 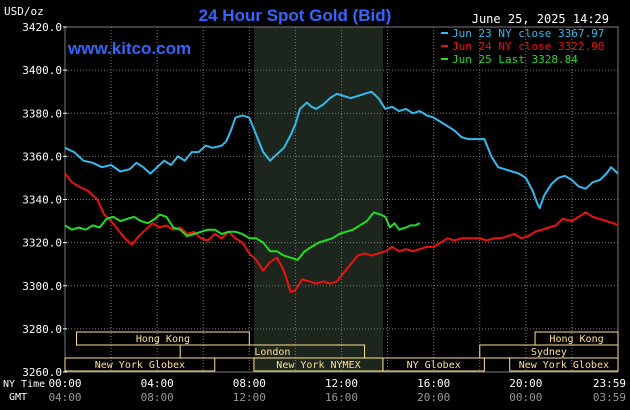 What do you see at coordinates (18, 397) in the screenshot?
I see `gmt-label: GMT` at bounding box center [18, 397].